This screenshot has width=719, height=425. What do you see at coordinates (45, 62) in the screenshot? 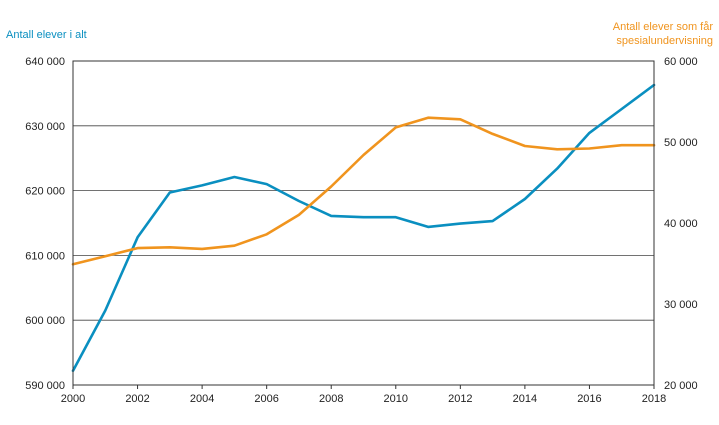
I see `left-tick-label: 640 000` at bounding box center [45, 62].